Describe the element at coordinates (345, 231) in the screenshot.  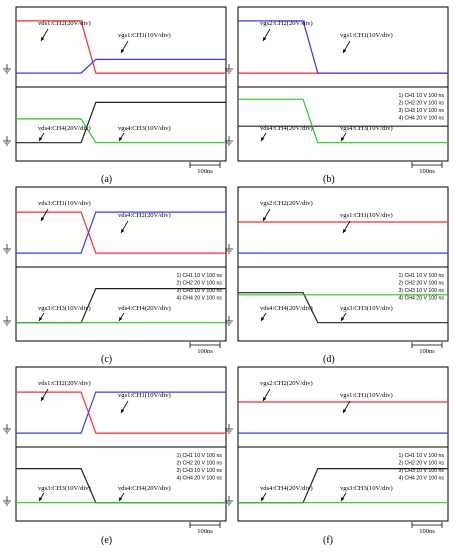
I see `panel-d-top-arrow-2-head` at that location.